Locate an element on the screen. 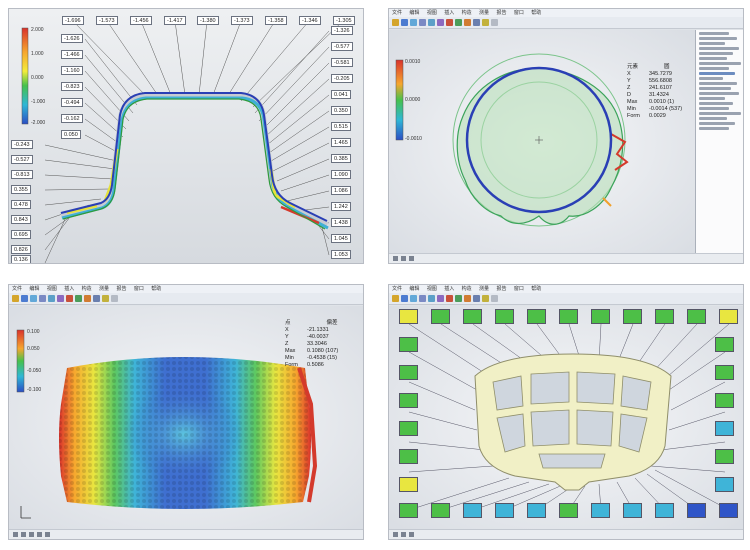 This screenshot has width=750, height=550. feature-tree-panel is located at coordinates (719, 142).